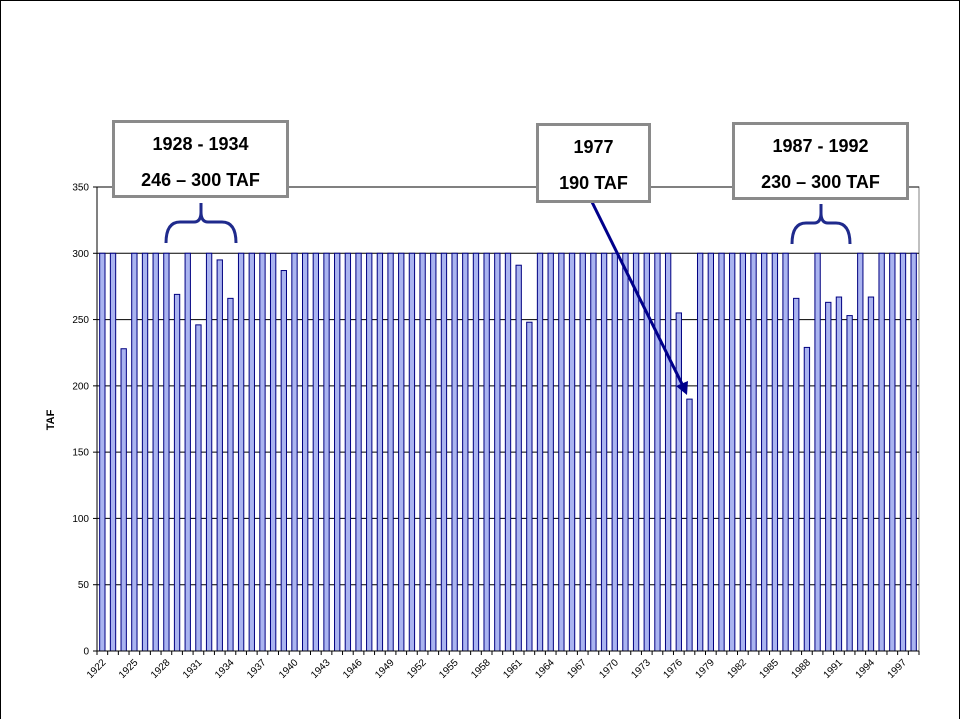 This screenshot has height=720, width=960. Describe the element at coordinates (802, 669) in the screenshot. I see `x-tick-label: 1988` at that location.